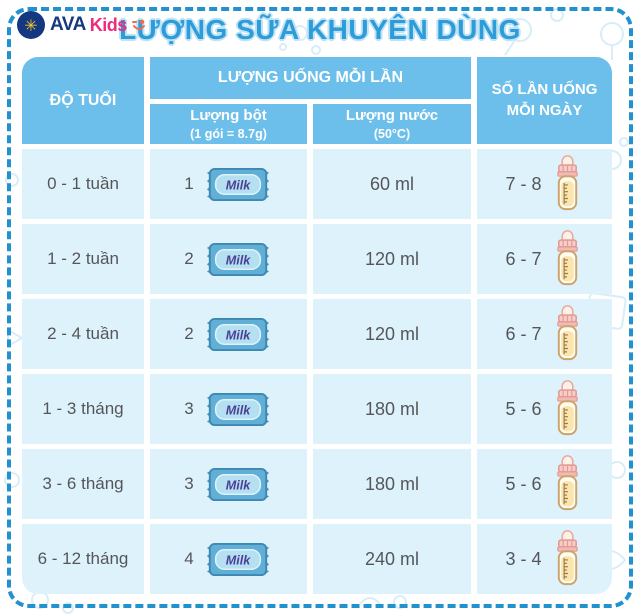 The image size is (640, 615). What do you see at coordinates (189, 558) in the screenshot?
I see `packet-count: 4` at bounding box center [189, 558].